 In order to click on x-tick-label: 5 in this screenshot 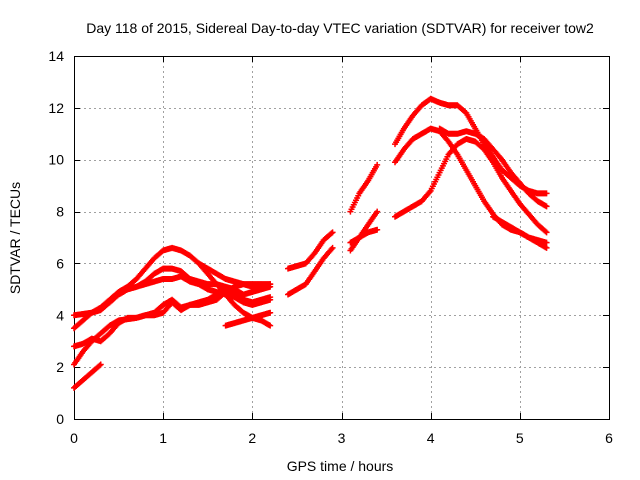, I will do `click(520, 438)`.